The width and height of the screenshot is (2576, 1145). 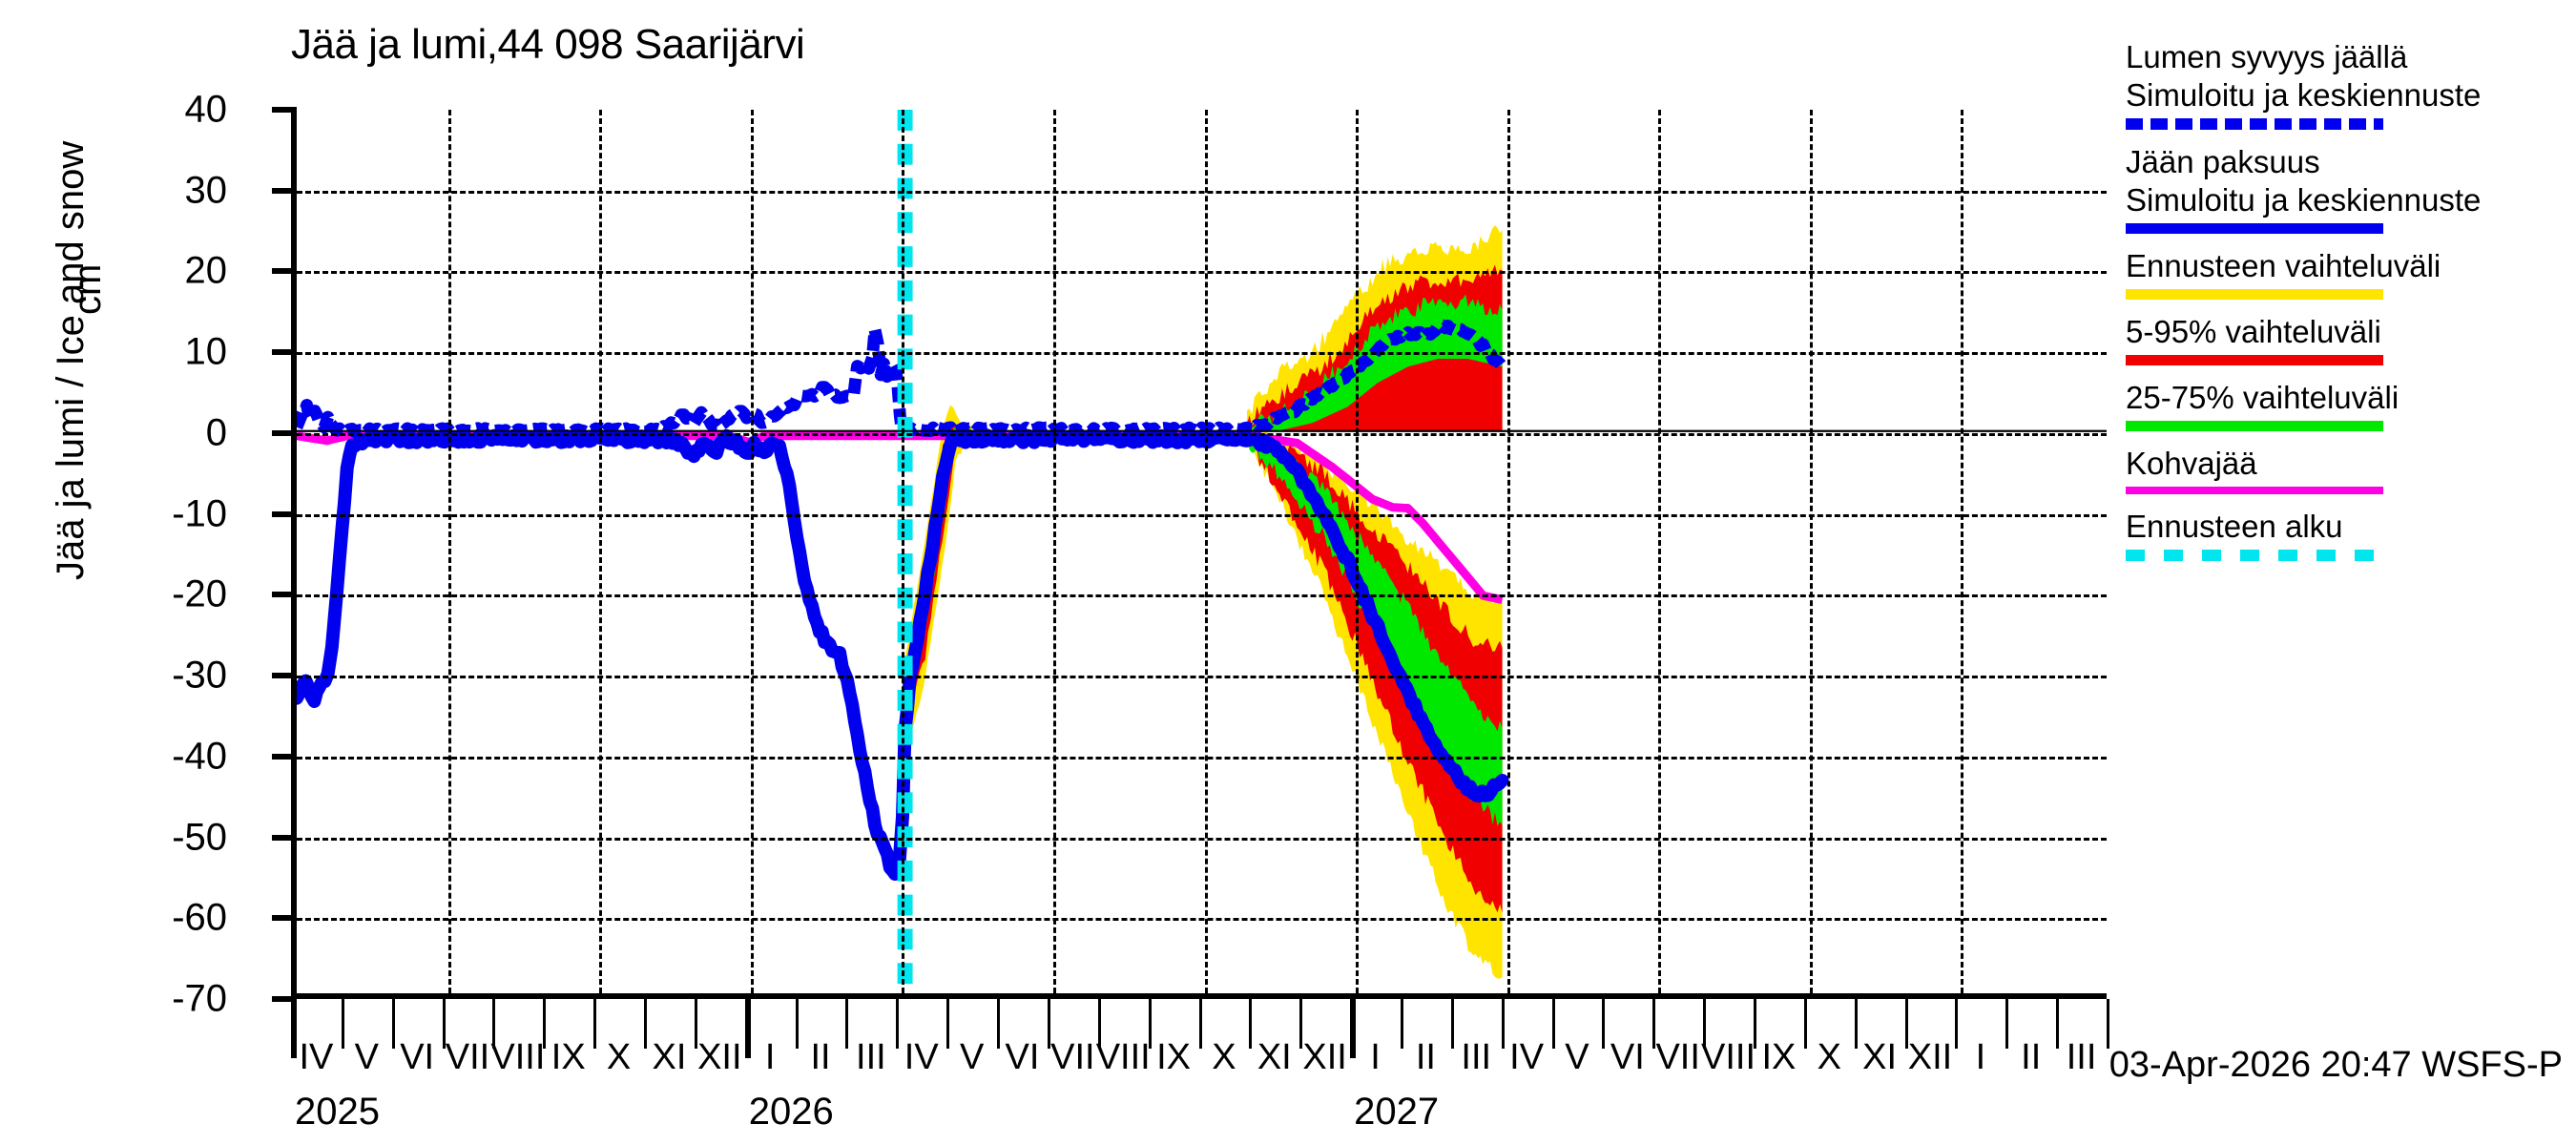 What do you see at coordinates (2336, 1065) in the screenshot?
I see `footer-timestamp: 03-Apr-2026 20:47 WSFS-P` at bounding box center [2336, 1065].